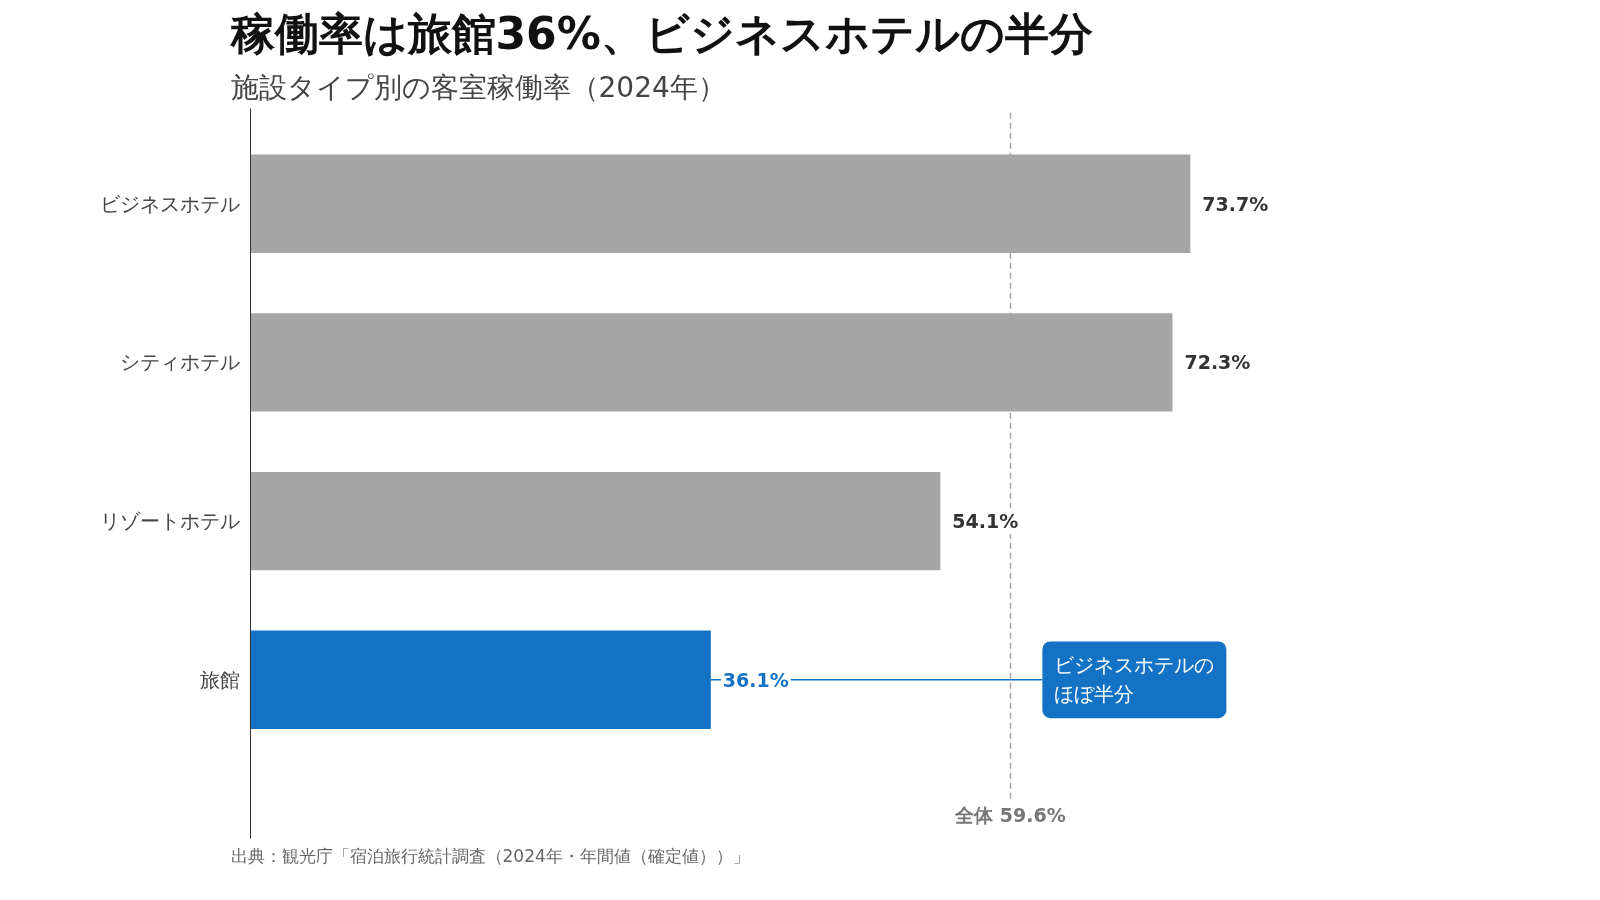 The image size is (1600, 900). What do you see at coordinates (1010, 814) in the screenshot?
I see `ref-line-label: 全体 59.6%` at bounding box center [1010, 814].